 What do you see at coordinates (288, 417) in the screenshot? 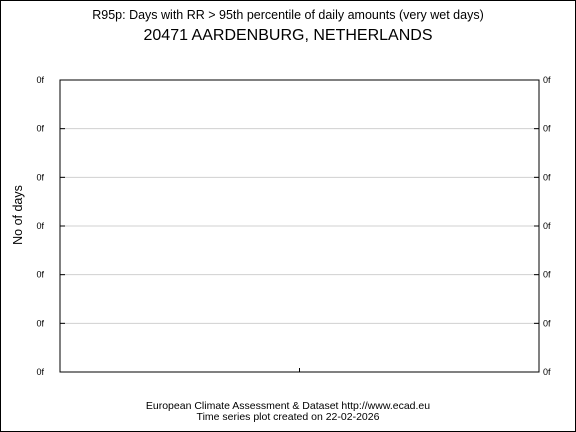
I see `footer-created: Time series plot created on 22-02-2026` at bounding box center [288, 417].